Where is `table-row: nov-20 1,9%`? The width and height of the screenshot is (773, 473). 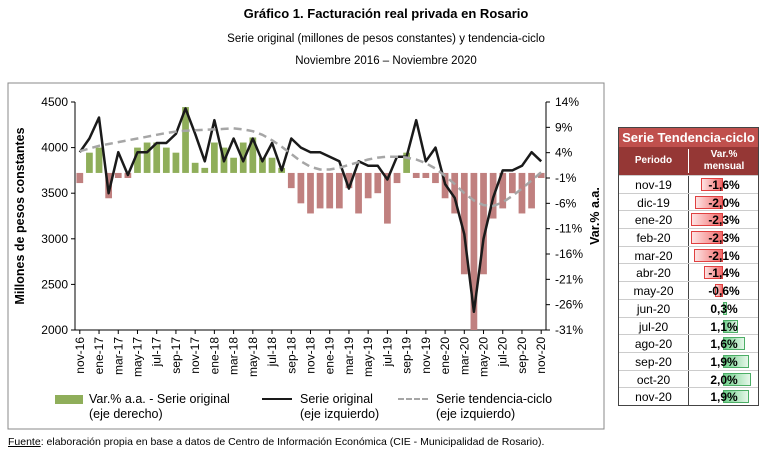 table-row: nov-20 1,9% is located at coordinates (688, 396).